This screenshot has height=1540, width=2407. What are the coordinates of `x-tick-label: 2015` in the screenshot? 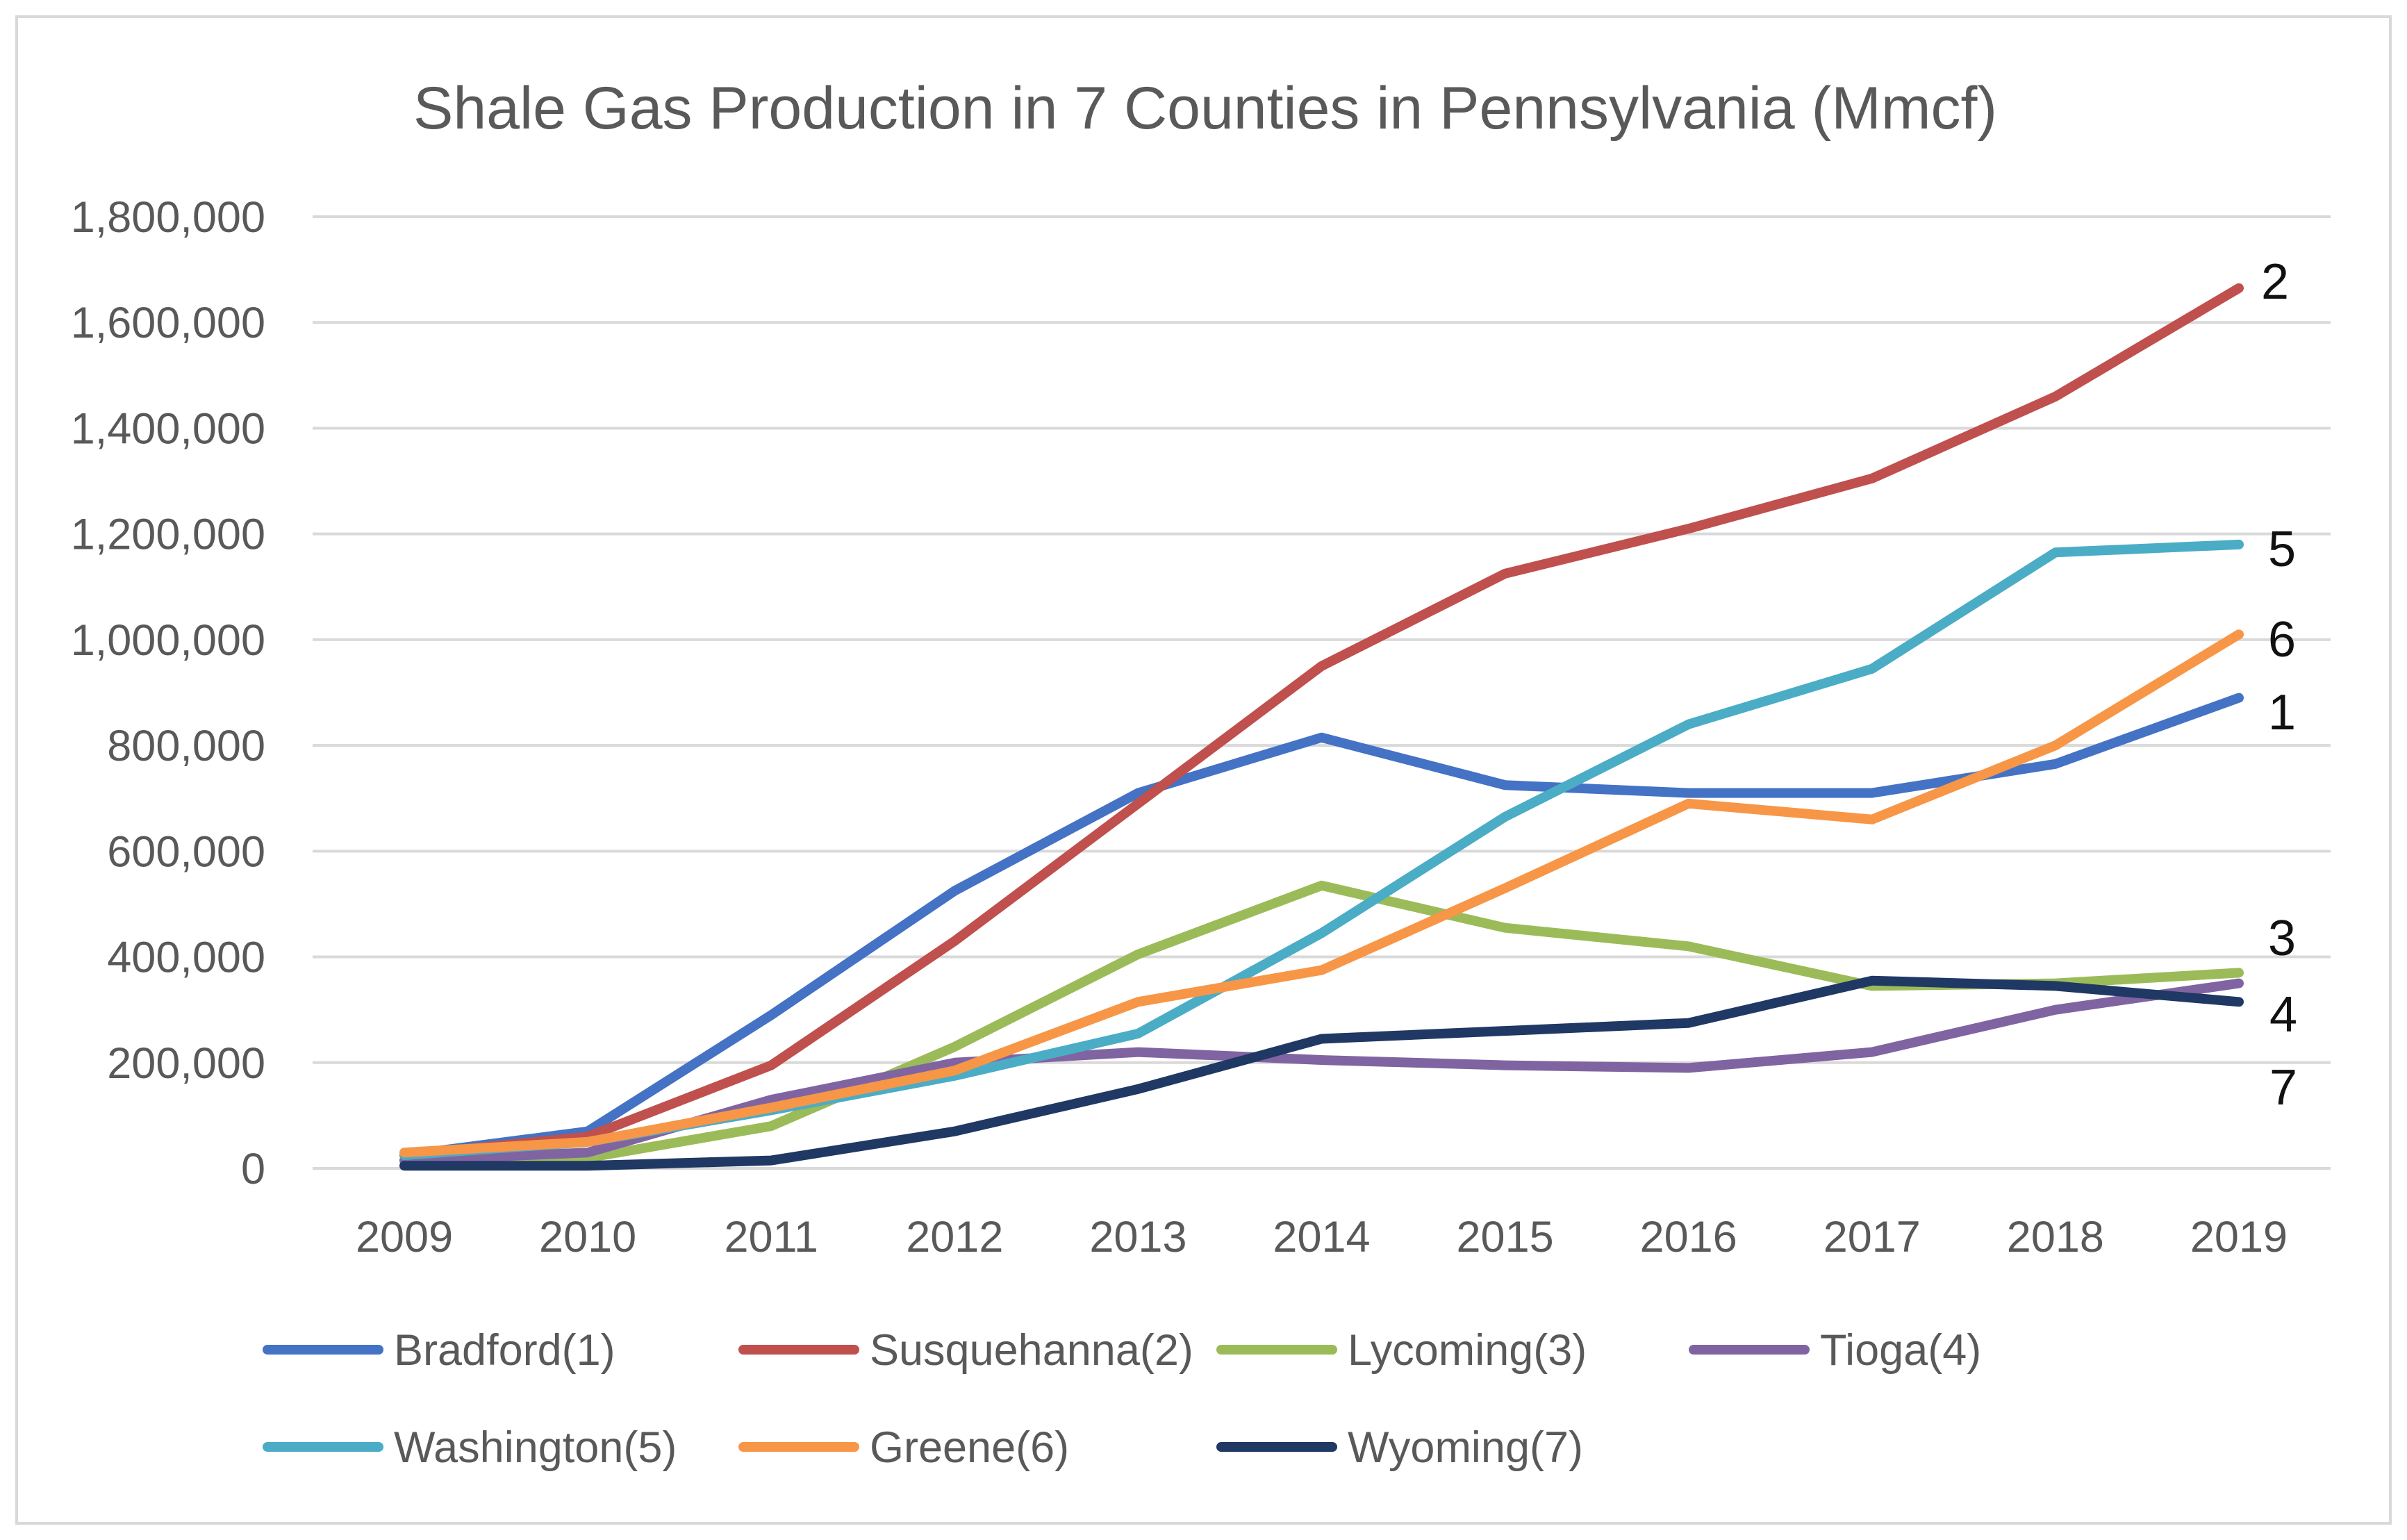 It's located at (1505, 1237).